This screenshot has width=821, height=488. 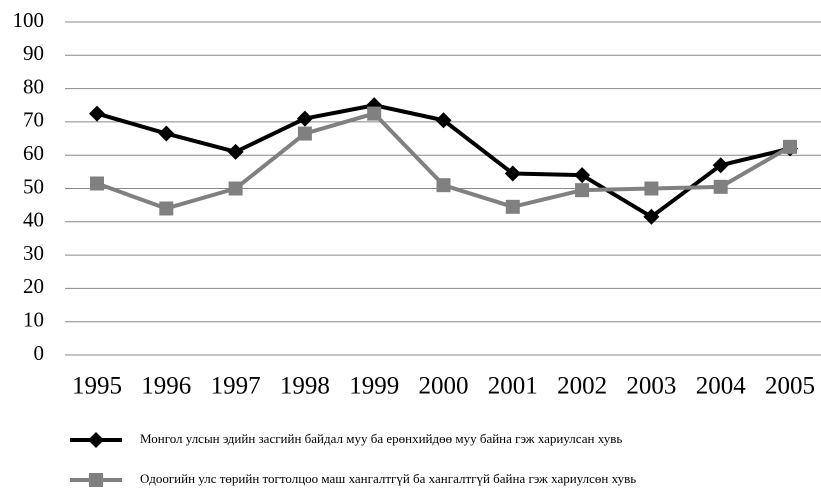 What do you see at coordinates (651, 386) in the screenshot?
I see `x-tick-label: 2003` at bounding box center [651, 386].